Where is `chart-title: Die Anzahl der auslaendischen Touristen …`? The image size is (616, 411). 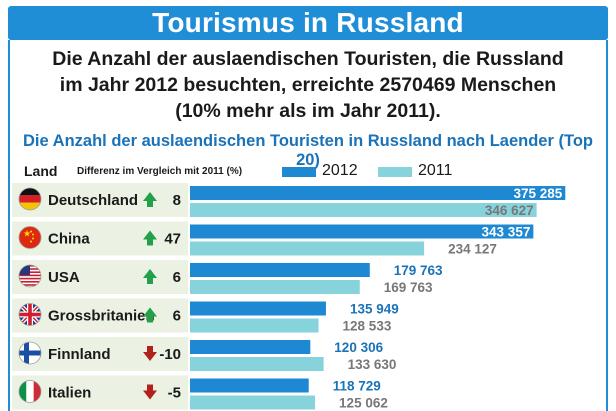
chart-title: Die Anzahl der auslaendischen Touristen … is located at coordinates (308, 150).